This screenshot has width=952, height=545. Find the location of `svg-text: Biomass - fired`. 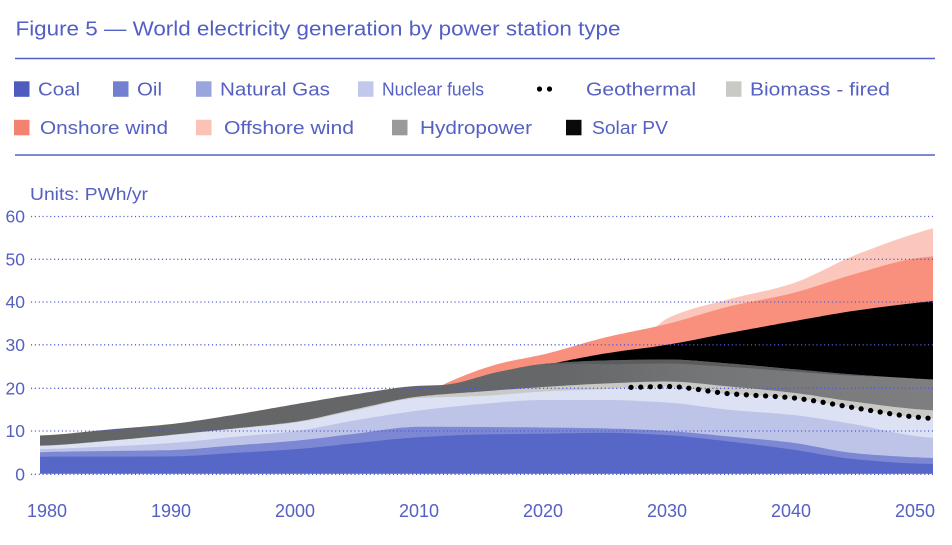

svg-text: Biomass - fired is located at coordinates (820, 90).